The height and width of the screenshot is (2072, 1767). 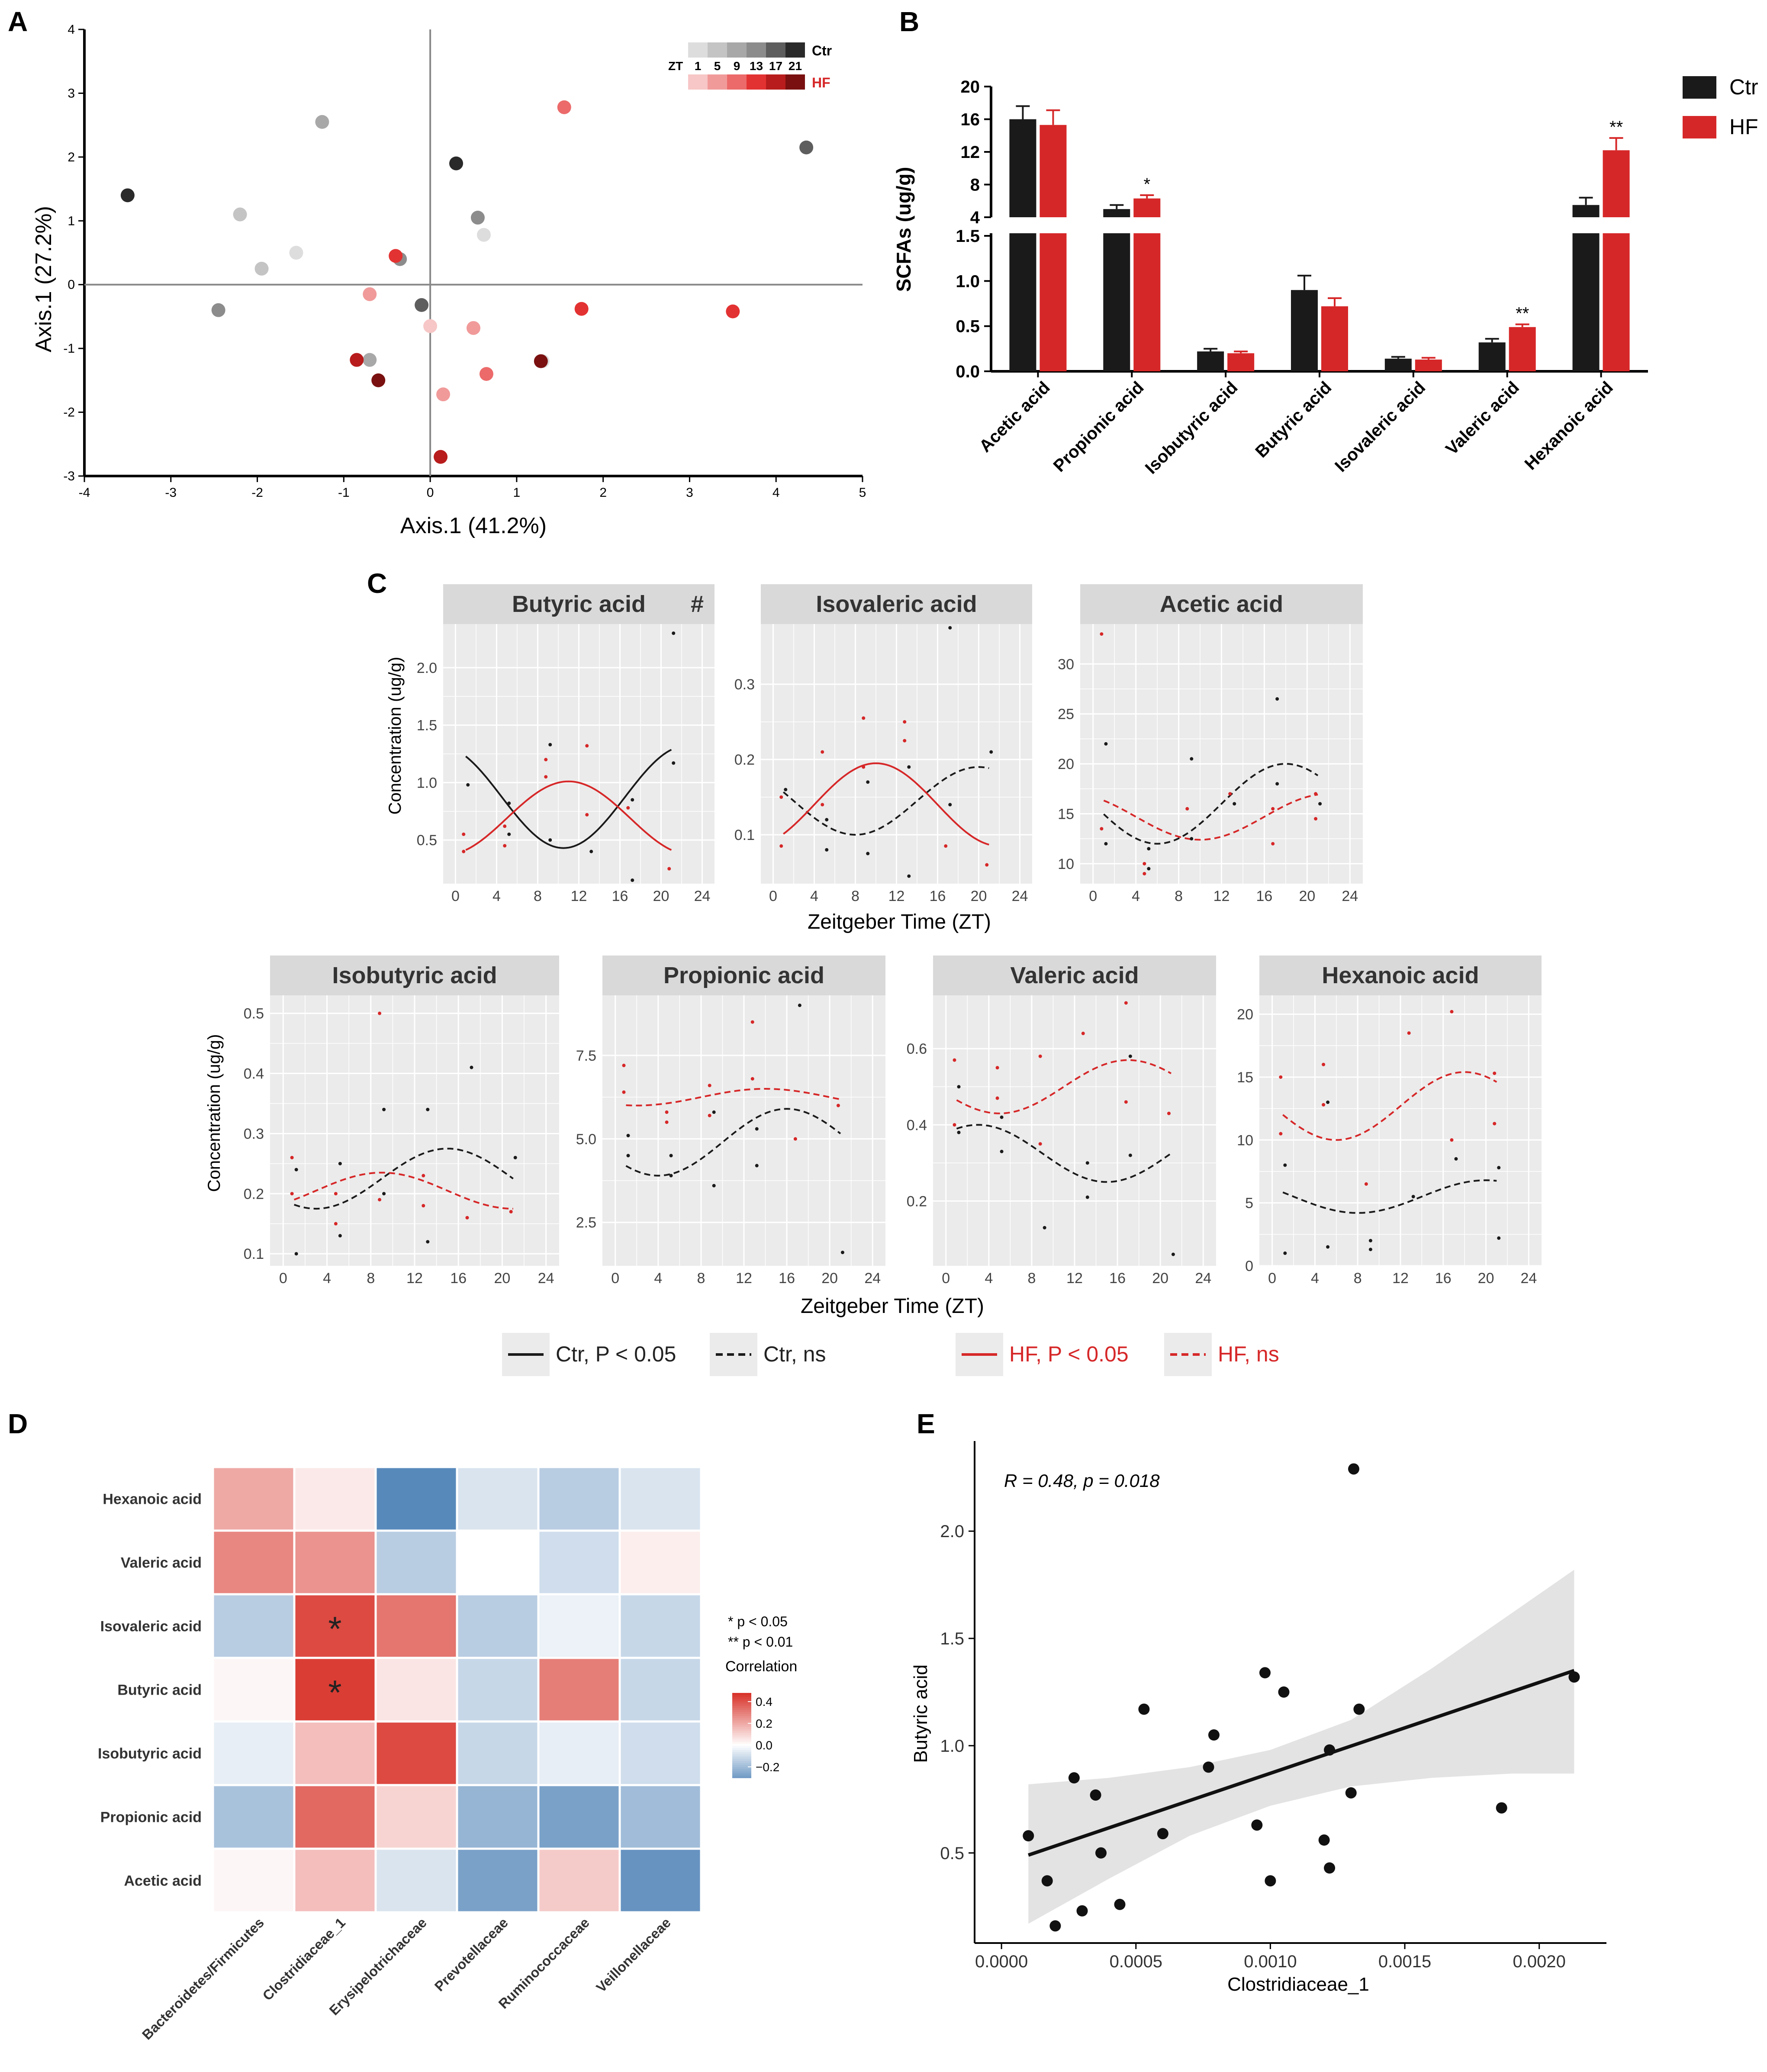 What do you see at coordinates (1319, 238) in the screenshot?
I see `panel-b-bars: *****` at bounding box center [1319, 238].